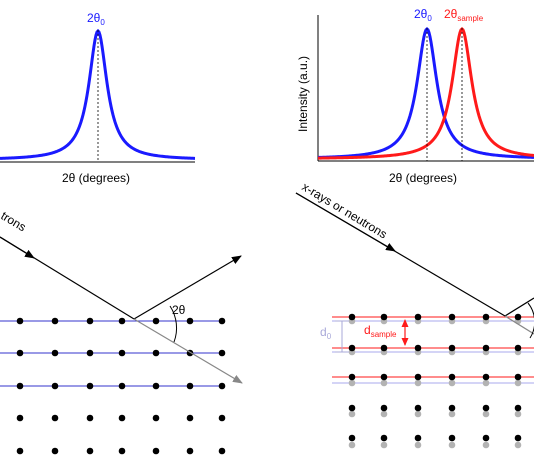  Describe the element at coordinates (187, 287) in the screenshot. I see `left-diffracted-beam` at that location.